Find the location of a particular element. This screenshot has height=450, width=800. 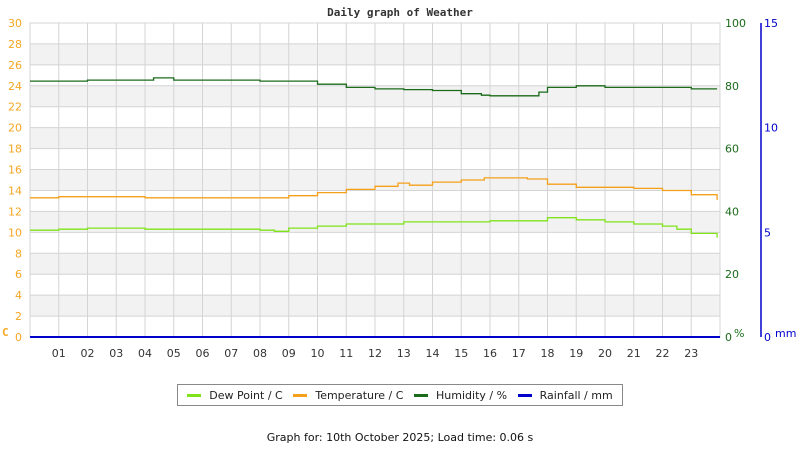

svg-text: 19 is located at coordinates (576, 353).